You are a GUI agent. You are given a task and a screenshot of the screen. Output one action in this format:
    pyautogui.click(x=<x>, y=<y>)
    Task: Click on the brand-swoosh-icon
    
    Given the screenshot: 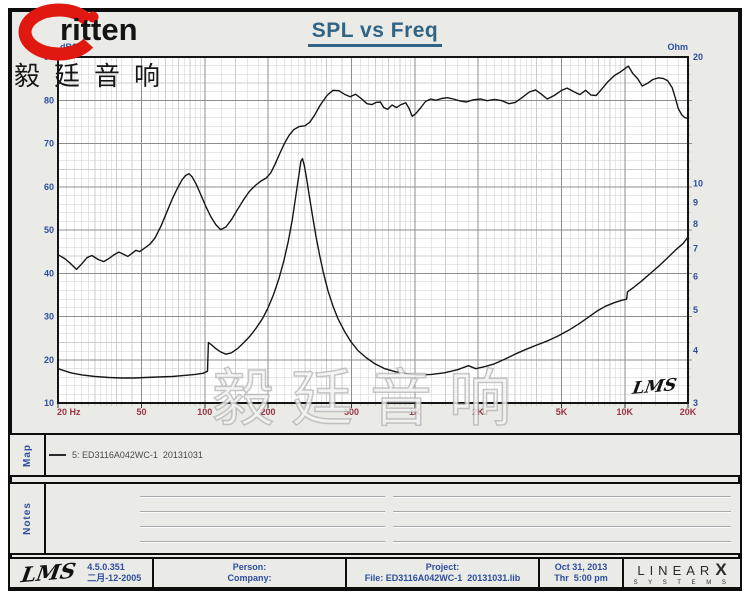 What is the action you would take?
    pyautogui.click(x=59, y=32)
    